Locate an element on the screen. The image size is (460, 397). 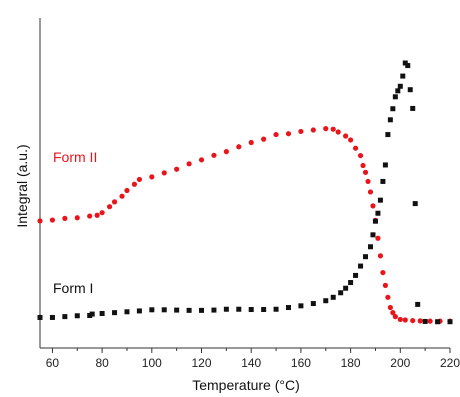
x-tick-label: 80 is located at coordinates (102, 363).